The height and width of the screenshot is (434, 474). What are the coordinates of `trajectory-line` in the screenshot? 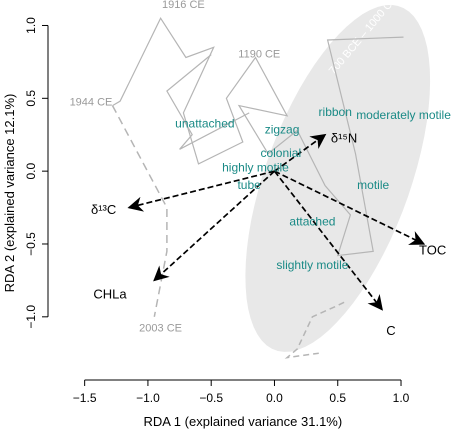 It's located at (208, 102).